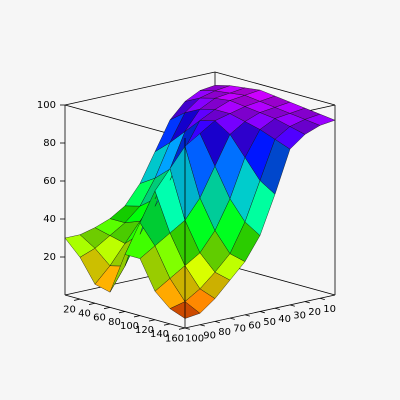 The image size is (400, 400). Describe the element at coordinates (284, 319) in the screenshot. I see `y-tick-label: 40` at that location.